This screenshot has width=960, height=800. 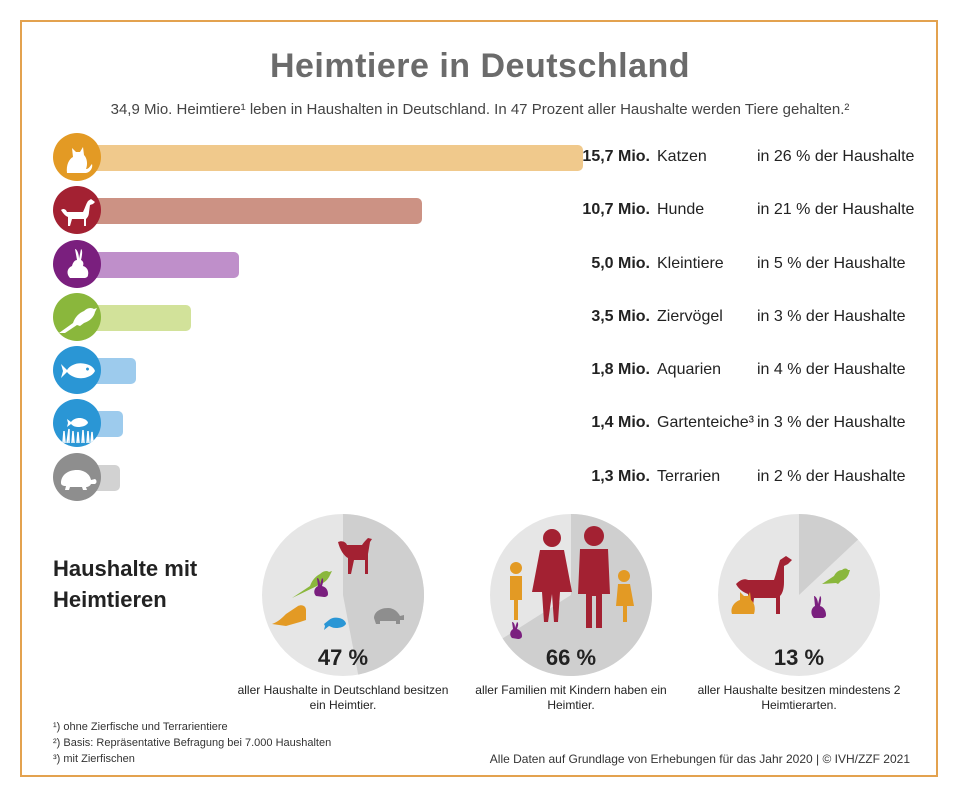 I want to click on household-share-label: in 2 % der Haushalte, so click(x=831, y=476).